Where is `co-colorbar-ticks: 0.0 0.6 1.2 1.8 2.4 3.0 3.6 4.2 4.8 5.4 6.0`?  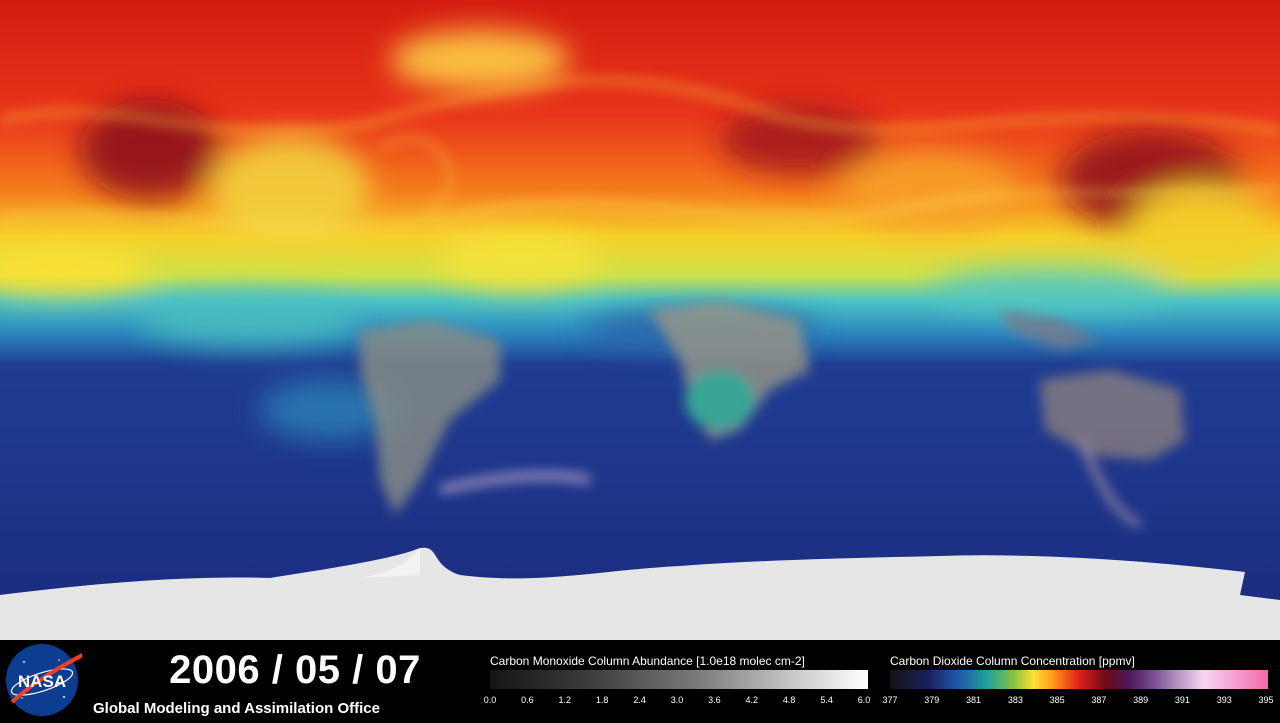 co-colorbar-ticks: 0.0 0.6 1.2 1.8 2.4 3.0 3.6 4.2 4.8 5.4 6.0 is located at coordinates (677, 701).